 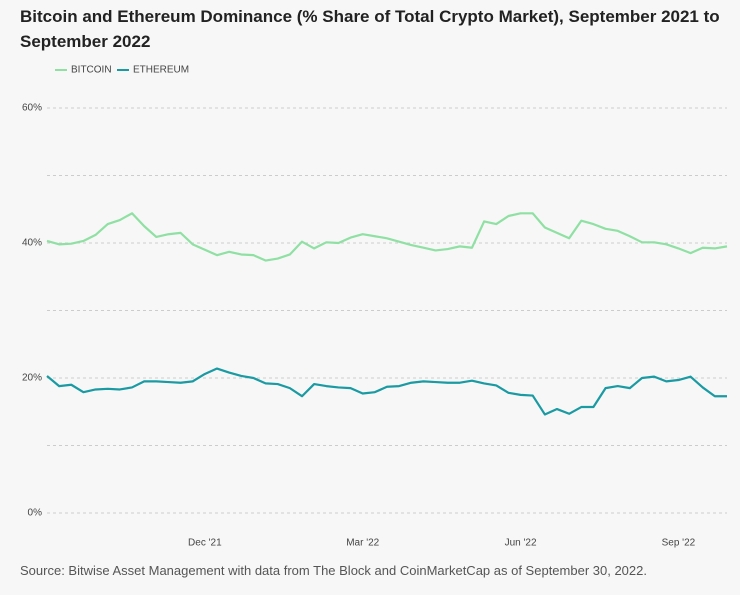 I want to click on y-tick-label: 0%, so click(x=35, y=513).